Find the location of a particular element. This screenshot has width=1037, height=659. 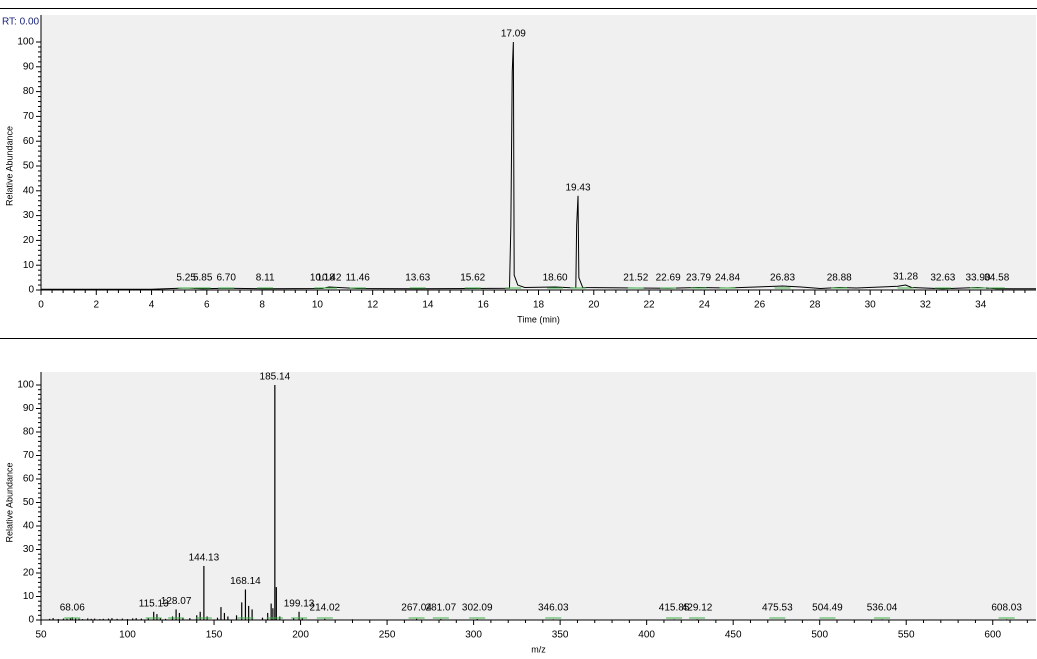

peak-label: 214.02 is located at coordinates (325, 608).